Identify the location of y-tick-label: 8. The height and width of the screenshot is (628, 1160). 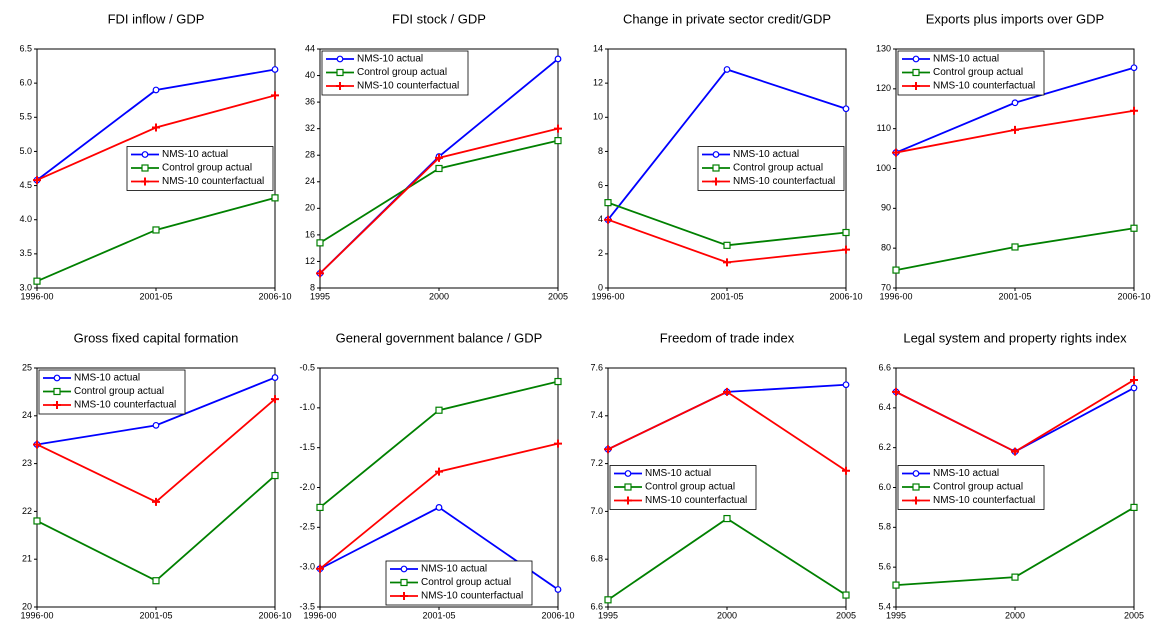
(312, 287).